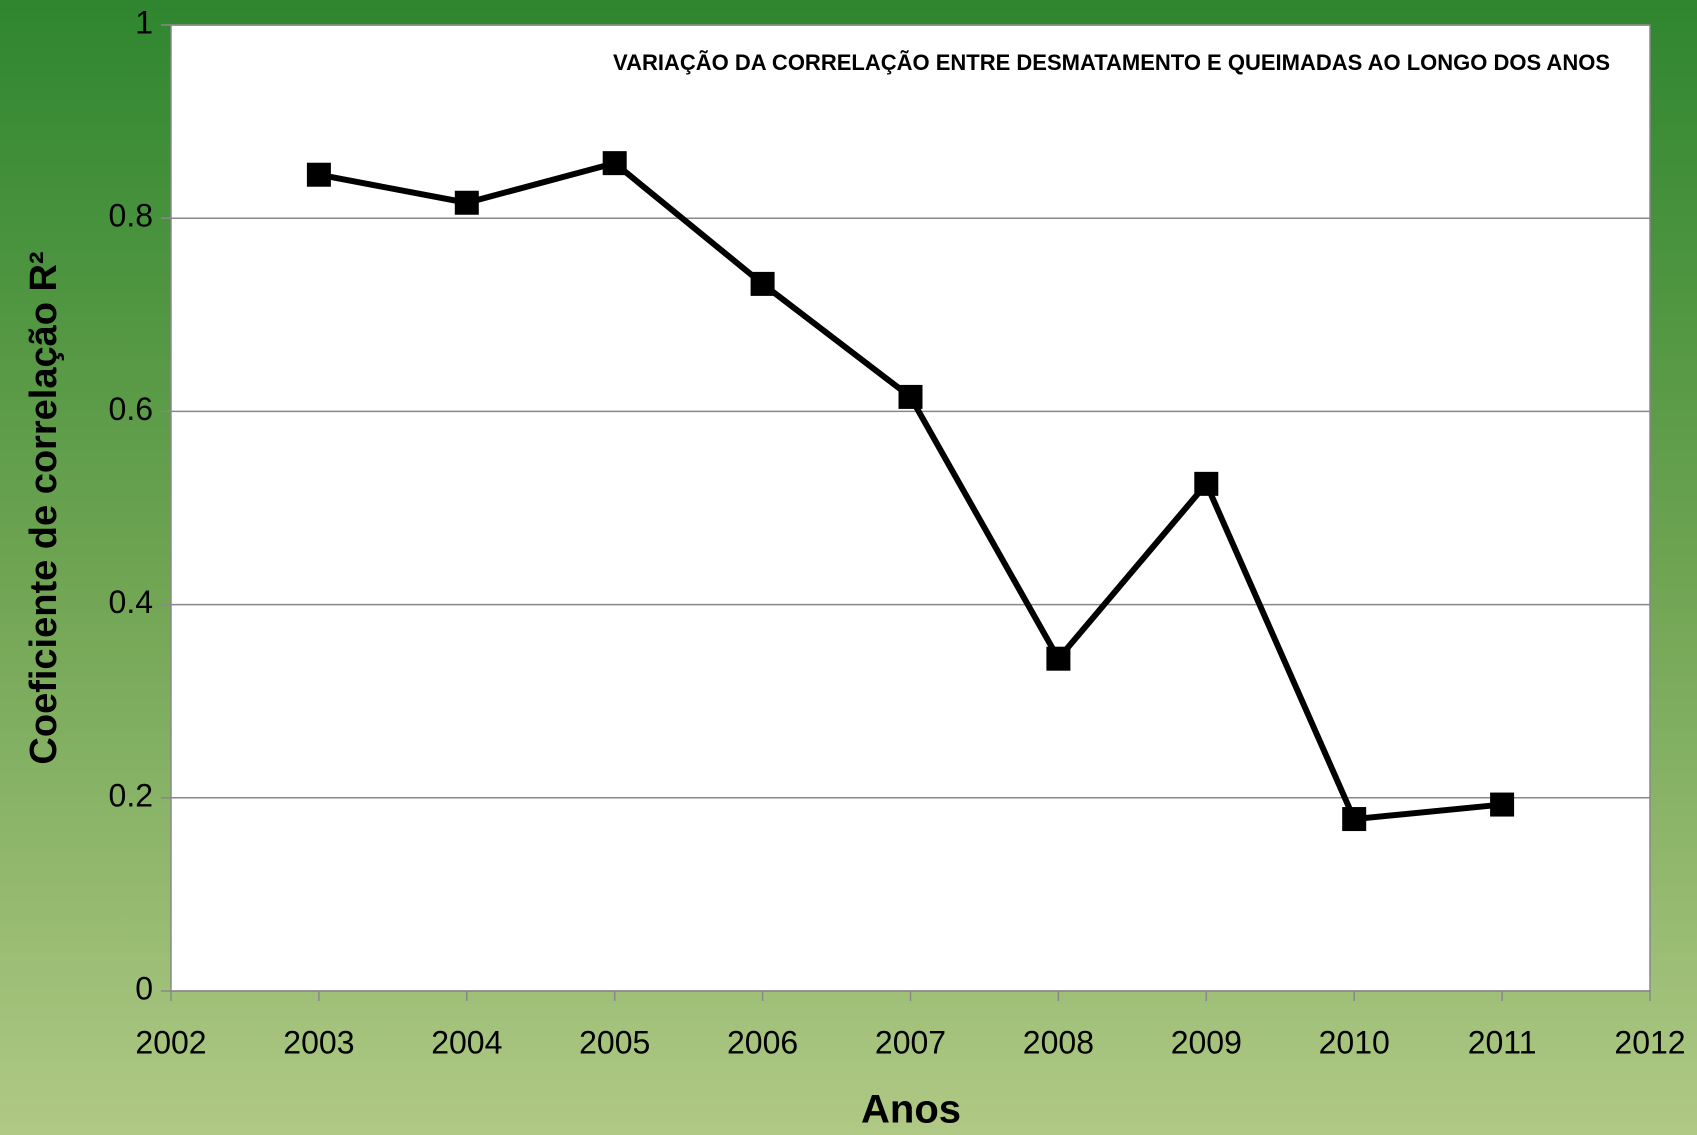  I want to click on x-tick-label: 2007, so click(910, 1042).